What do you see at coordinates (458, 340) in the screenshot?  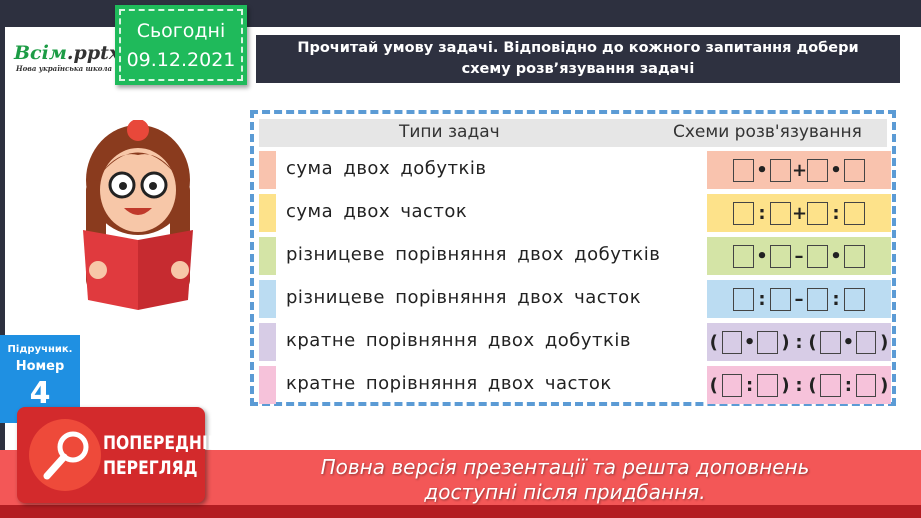 I see `task-type: кратне порівняння двох добутків` at bounding box center [458, 340].